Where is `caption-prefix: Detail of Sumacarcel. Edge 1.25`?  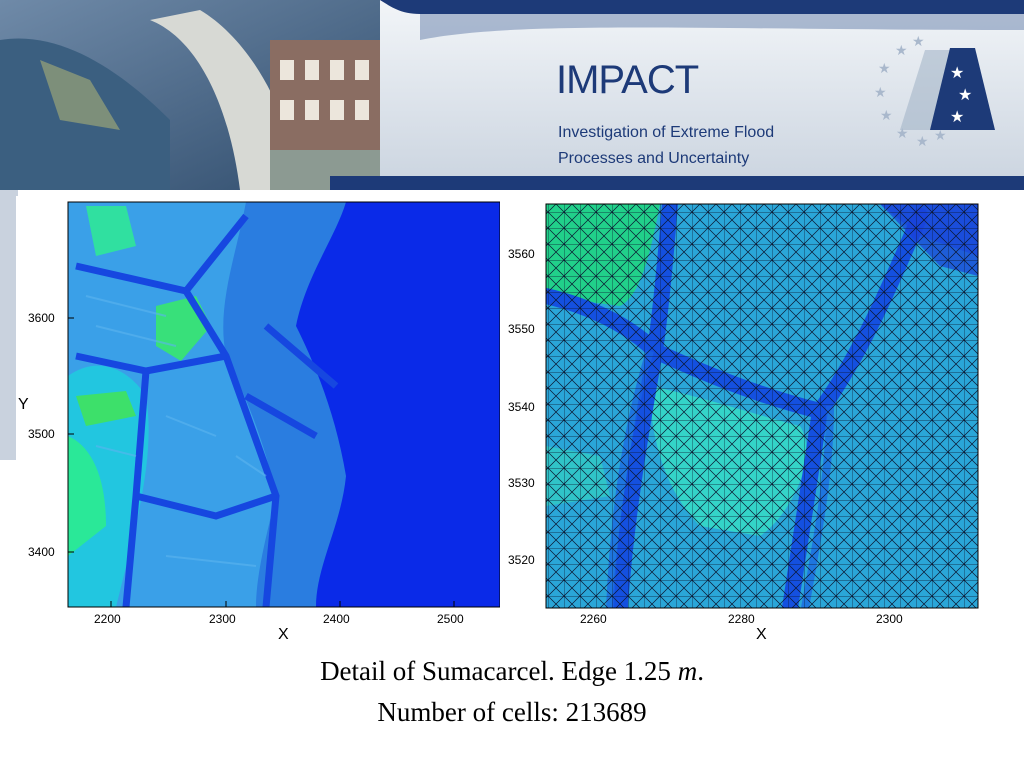 caption-prefix: Detail of Sumacarcel. Edge 1.25 is located at coordinates (499, 671).